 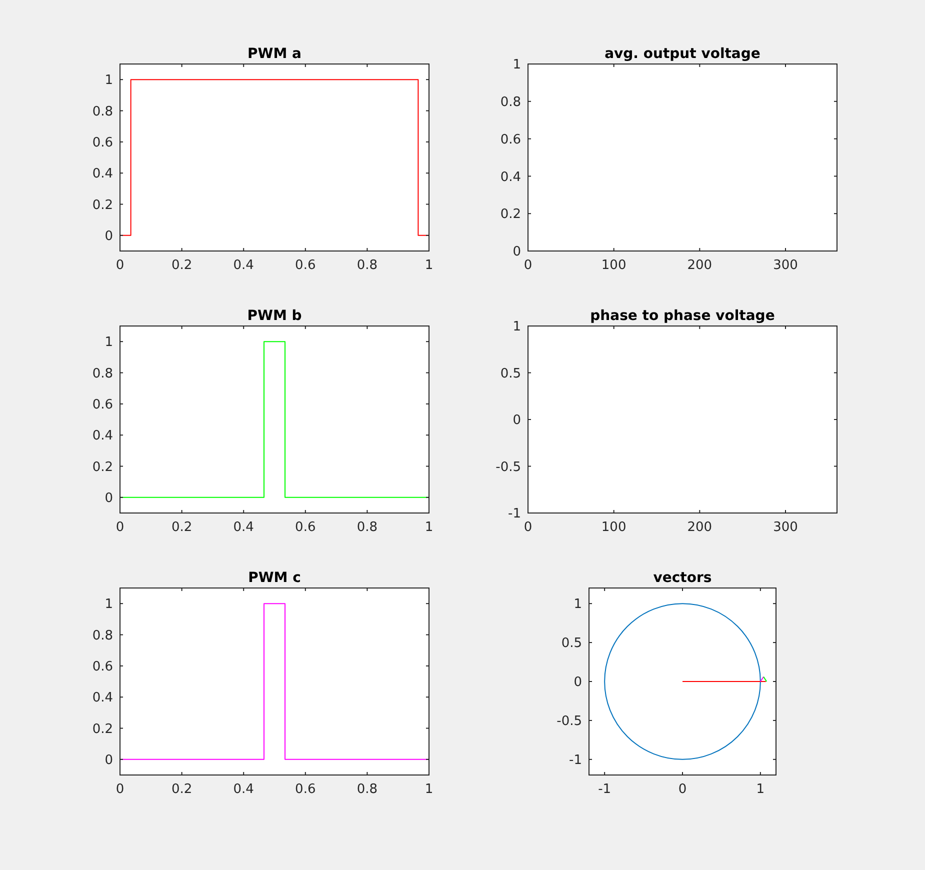 What do you see at coordinates (682, 54) in the screenshot?
I see `chart-title: avg. output voltage` at bounding box center [682, 54].